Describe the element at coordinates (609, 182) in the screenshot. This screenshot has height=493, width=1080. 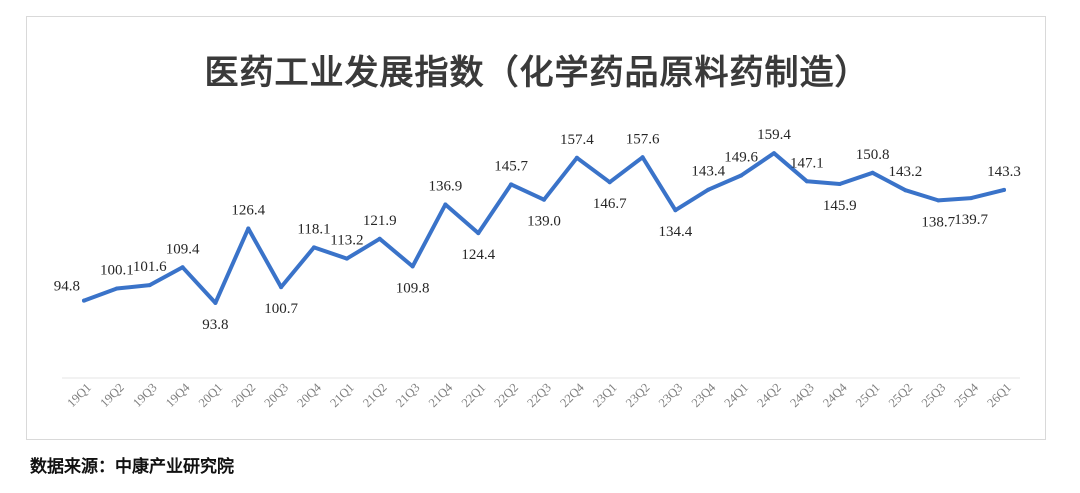
I see `data-point-23Q1` at that location.